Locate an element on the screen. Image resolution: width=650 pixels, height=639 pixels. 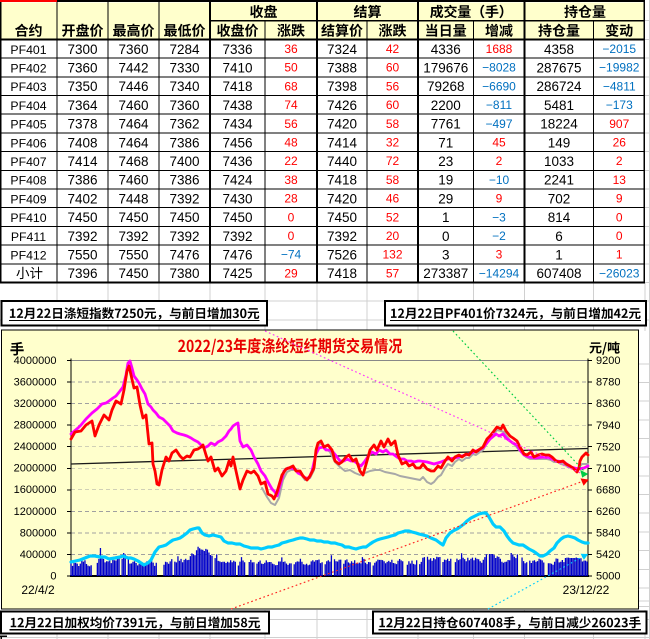
svg-text: −2015 is located at coordinates (619, 49).